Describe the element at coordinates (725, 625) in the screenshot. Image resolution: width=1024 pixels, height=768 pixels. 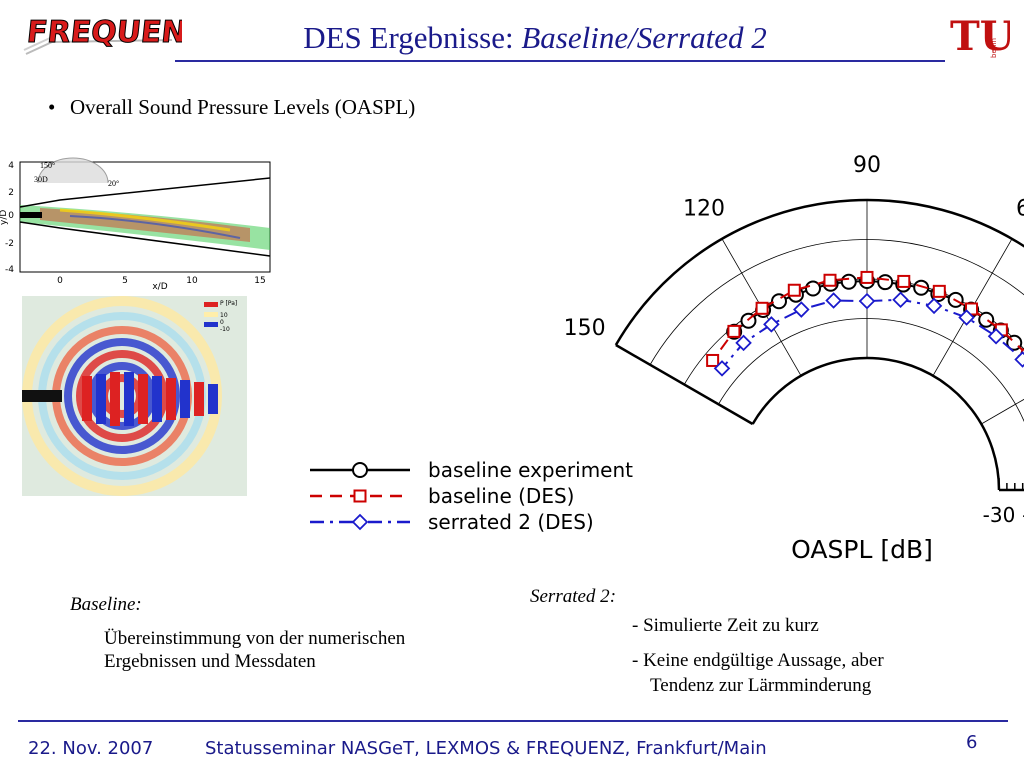
I see `serrated-note-line: - Simulierte Zeit zu kurz` at that location.